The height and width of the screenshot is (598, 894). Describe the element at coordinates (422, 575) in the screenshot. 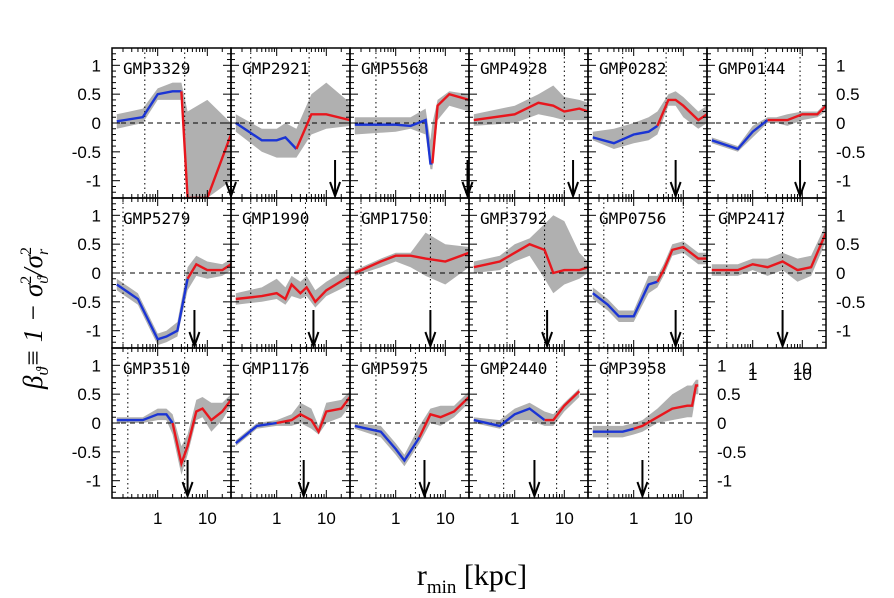

I see `x-axis-label-symbol: r` at that location.